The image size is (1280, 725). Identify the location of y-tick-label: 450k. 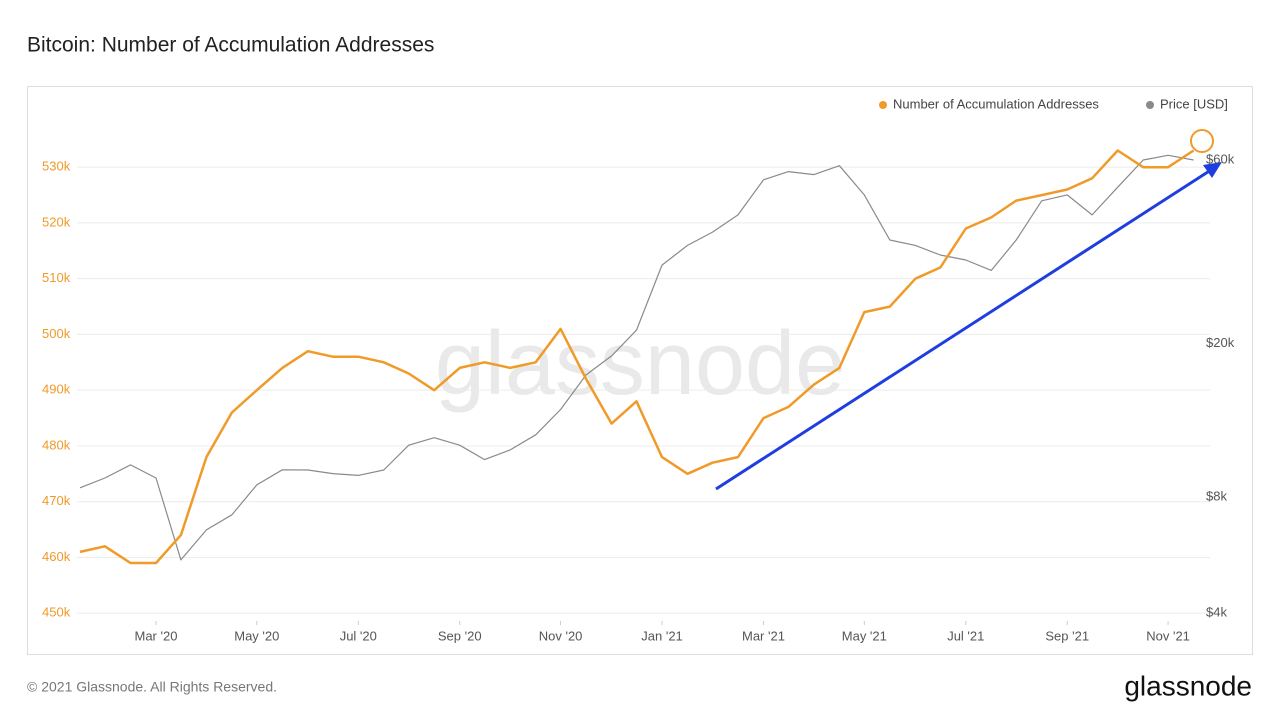
(56, 612).